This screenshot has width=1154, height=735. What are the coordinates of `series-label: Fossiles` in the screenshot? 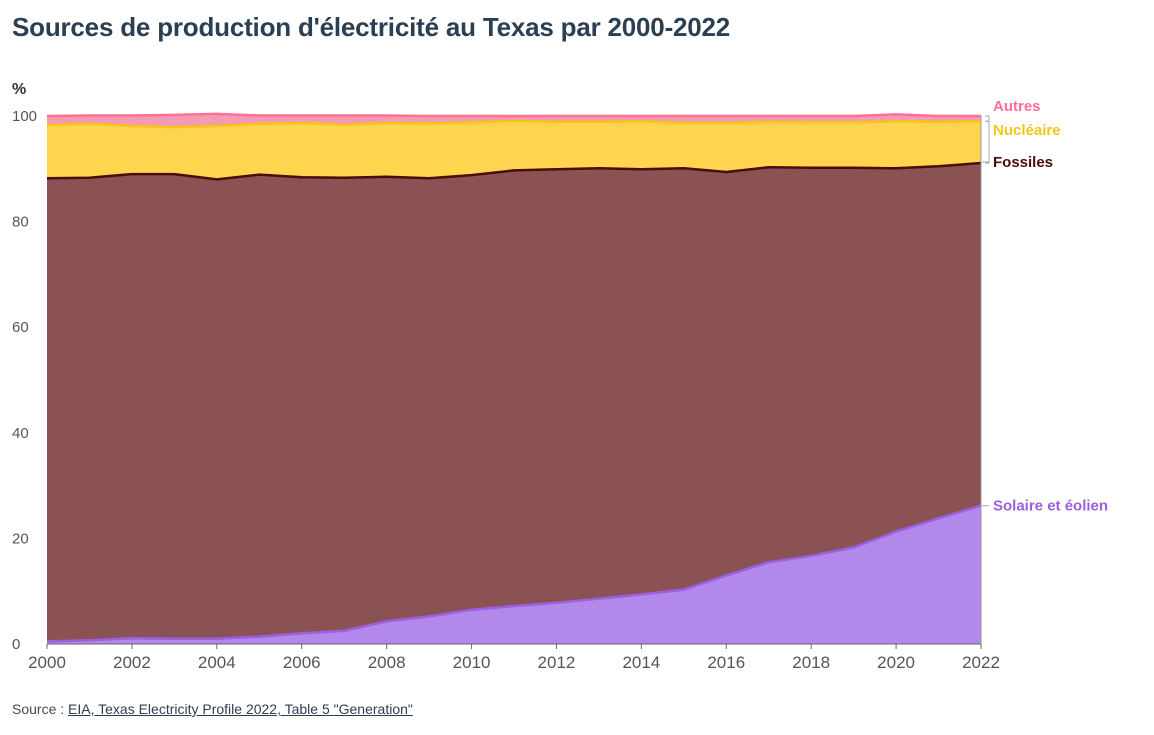 It's located at (1023, 162).